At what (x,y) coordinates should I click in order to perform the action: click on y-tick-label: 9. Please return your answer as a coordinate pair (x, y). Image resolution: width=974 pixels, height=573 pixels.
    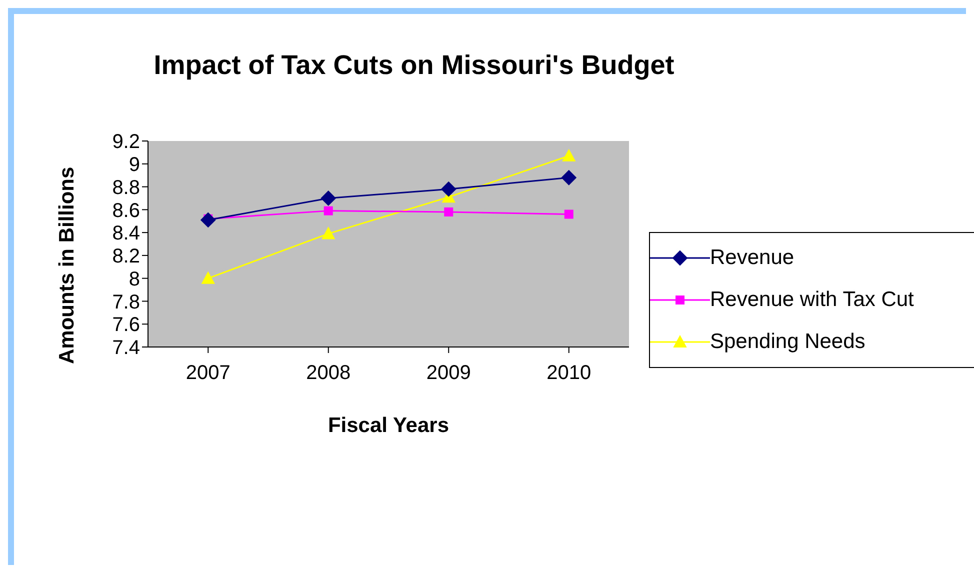
    Looking at the image, I should click on (134, 165).